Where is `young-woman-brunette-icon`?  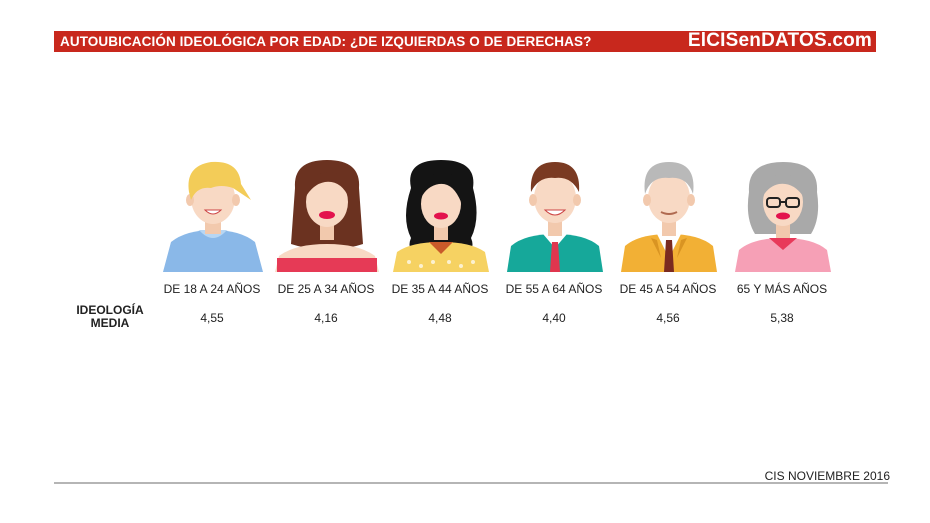 young-woman-brunette-icon is located at coordinates (327, 216).